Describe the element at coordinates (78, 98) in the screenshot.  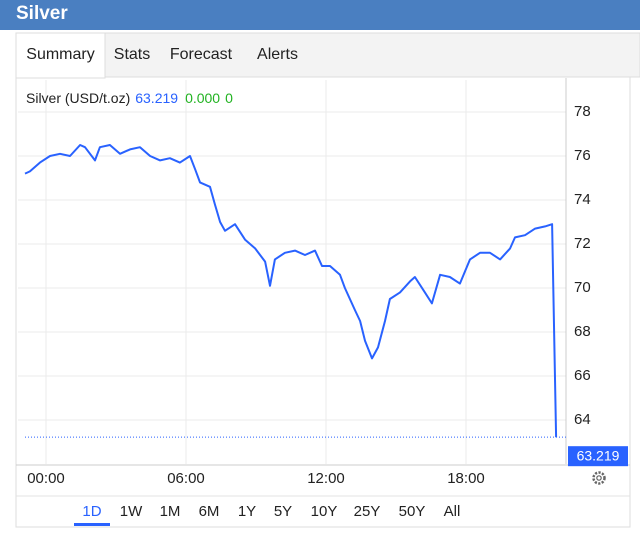
I see `legend-name: Silver (USD/t.oz)` at that location.